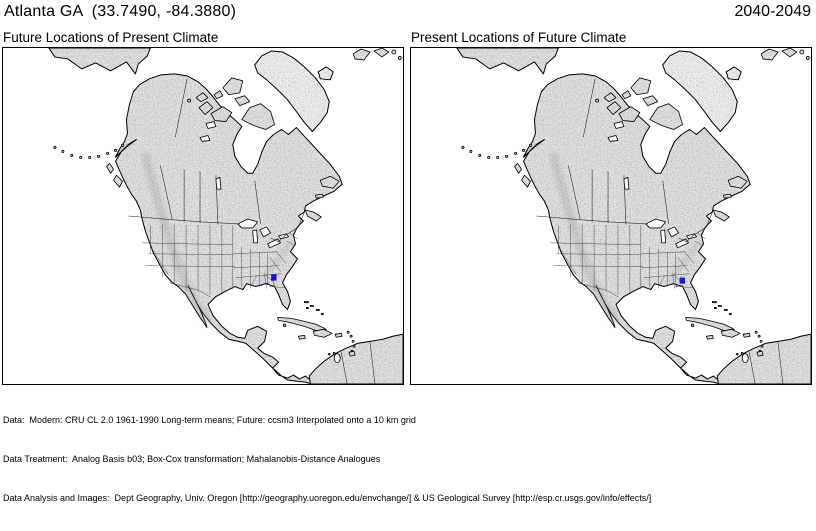 The image size is (816, 531). What do you see at coordinates (519, 37) in the screenshot?
I see `right-map-subtitle: Present Locations of Future Climate` at bounding box center [519, 37].